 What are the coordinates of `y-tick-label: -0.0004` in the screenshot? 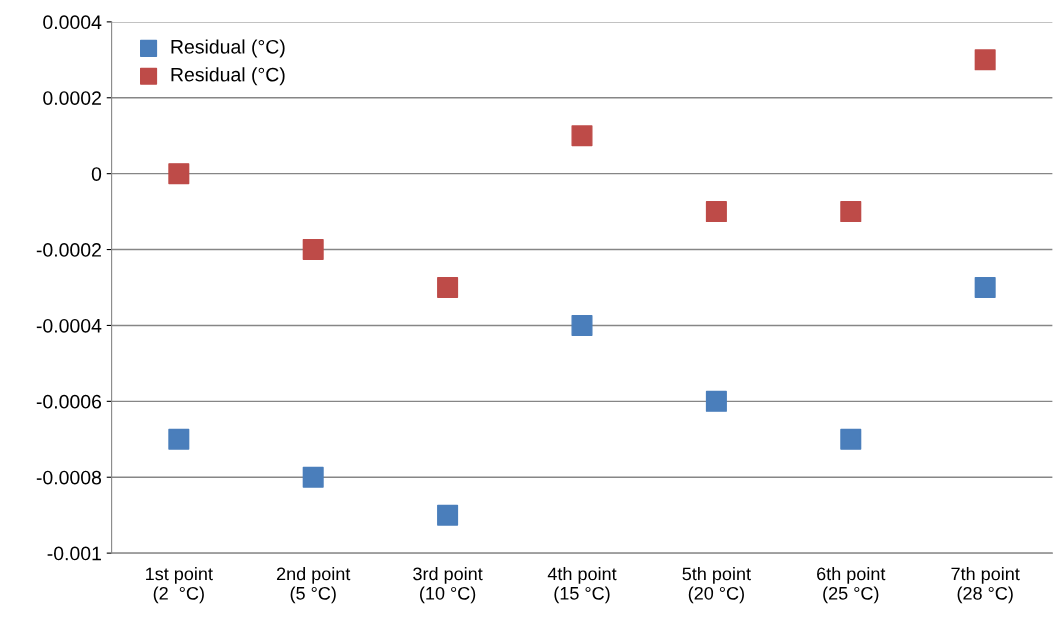 It's located at (69, 325).